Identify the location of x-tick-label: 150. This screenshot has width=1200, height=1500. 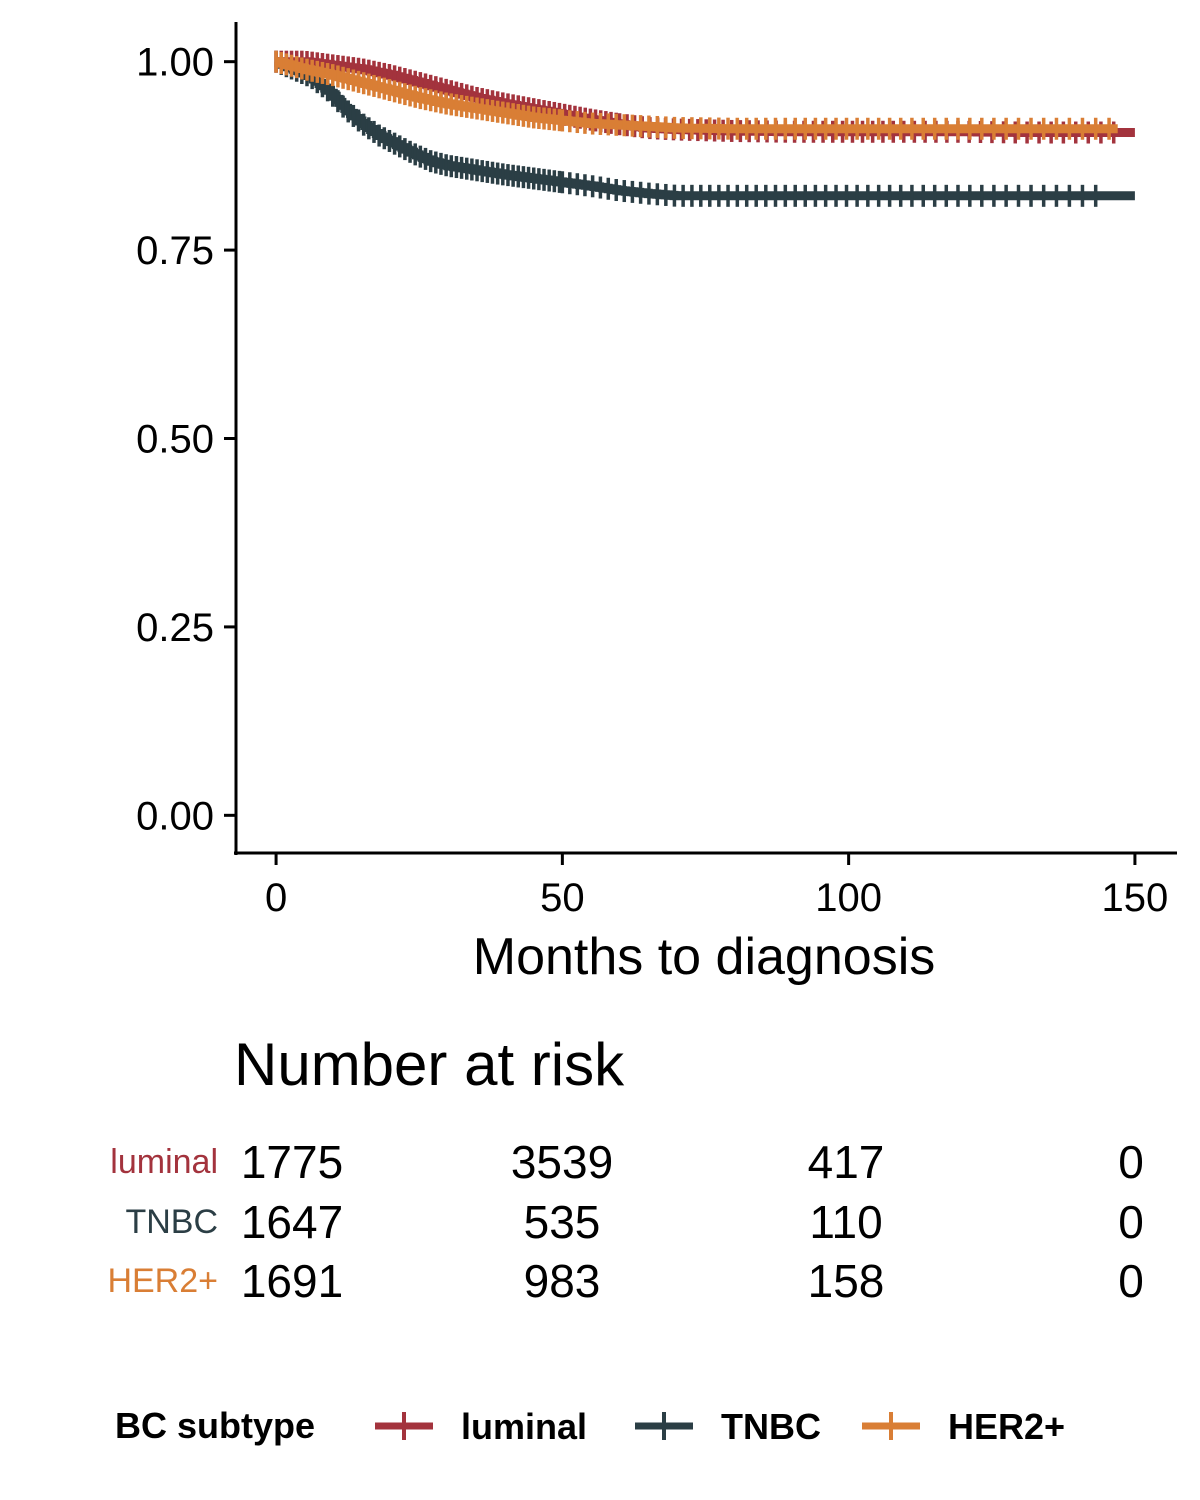
(1135, 898).